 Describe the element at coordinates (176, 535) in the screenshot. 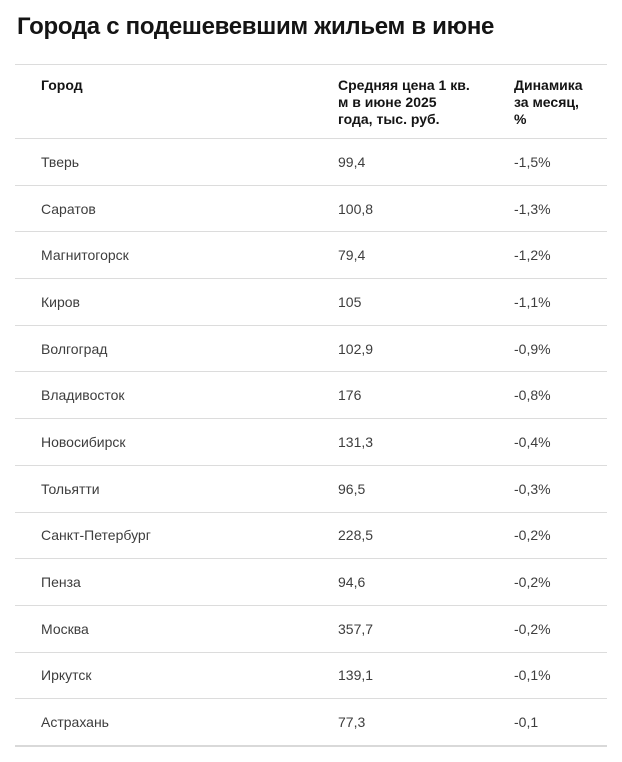

I see `city-cell: Санкт-Петербург` at that location.